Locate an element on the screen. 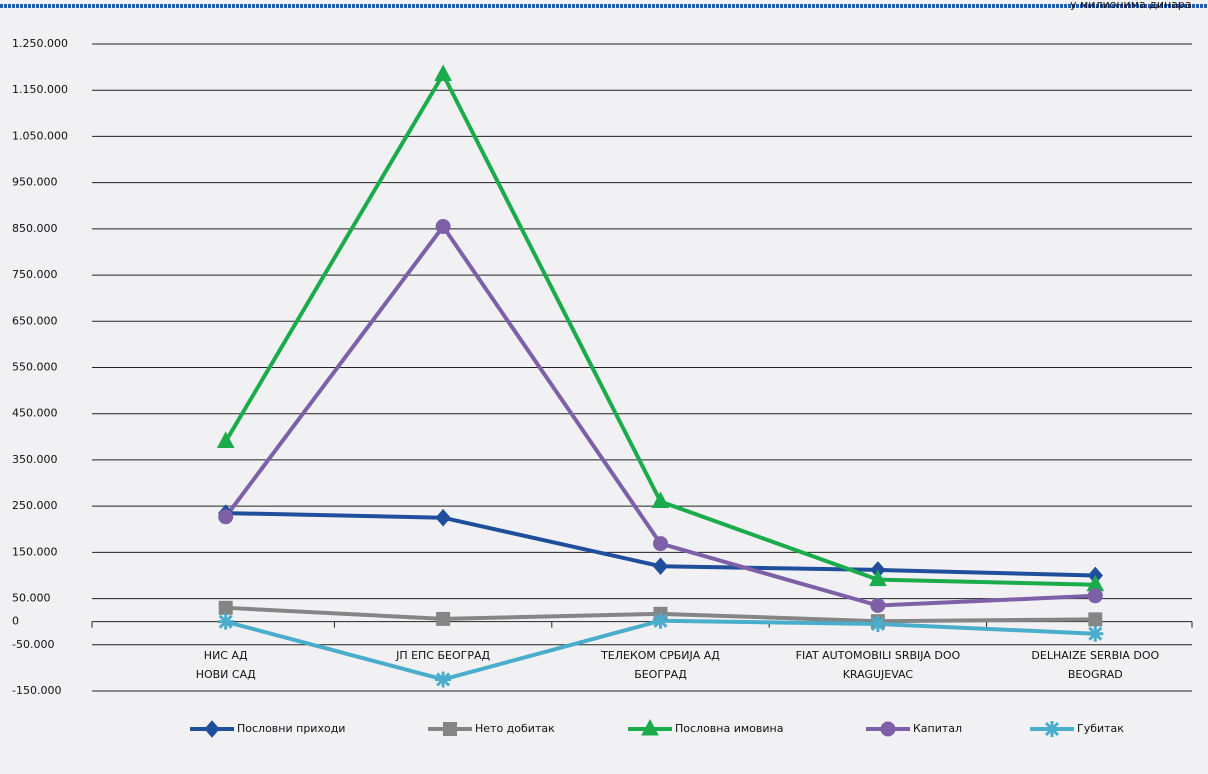  y-tick-label: 150.000 is located at coordinates (35, 551).